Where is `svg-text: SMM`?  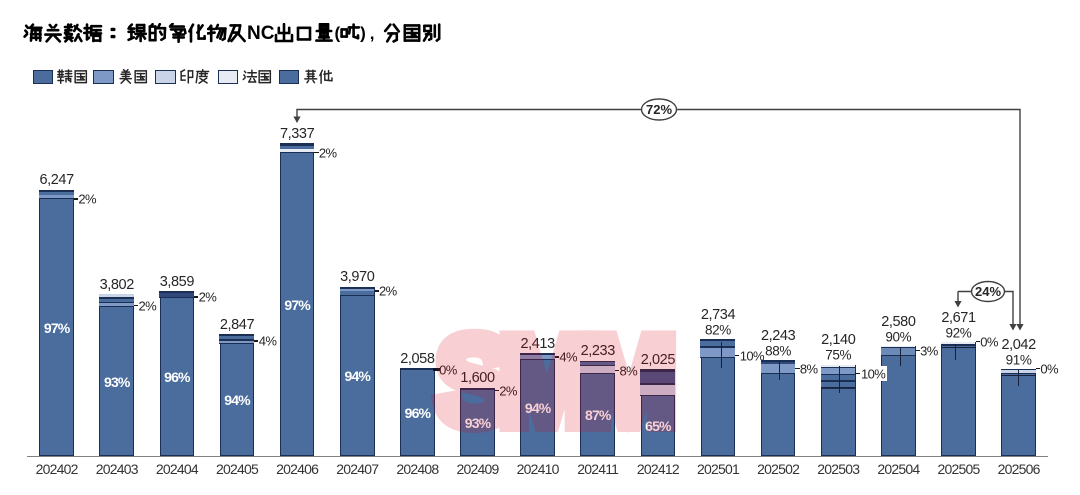
svg-text: SMM is located at coordinates (552, 382).